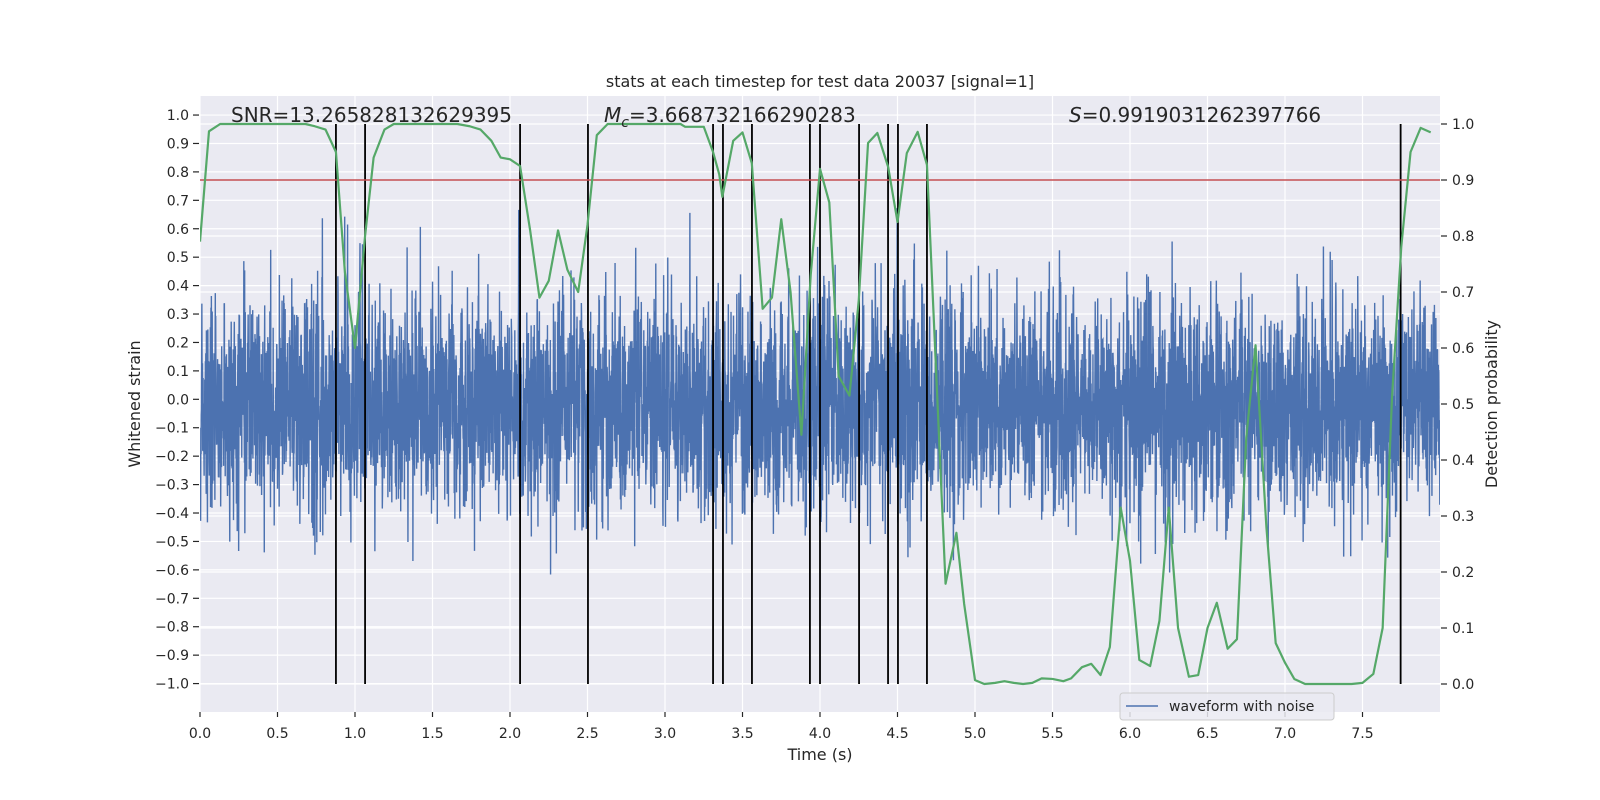  What do you see at coordinates (1463, 349) in the screenshot?
I see `right-y-tick-label: 0.6` at bounding box center [1463, 349].